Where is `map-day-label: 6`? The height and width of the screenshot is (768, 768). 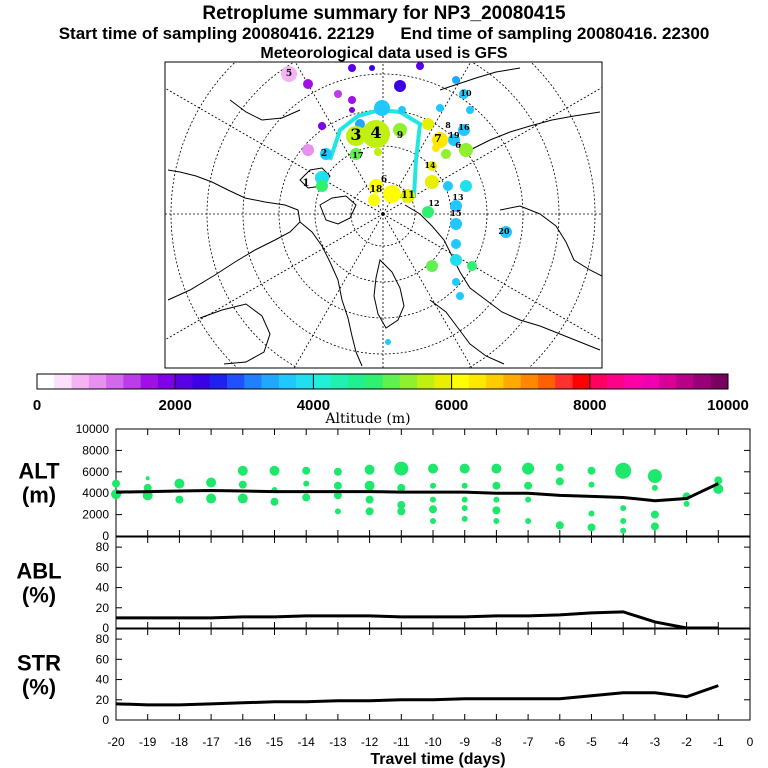
map-day-label: 6 is located at coordinates (384, 180).